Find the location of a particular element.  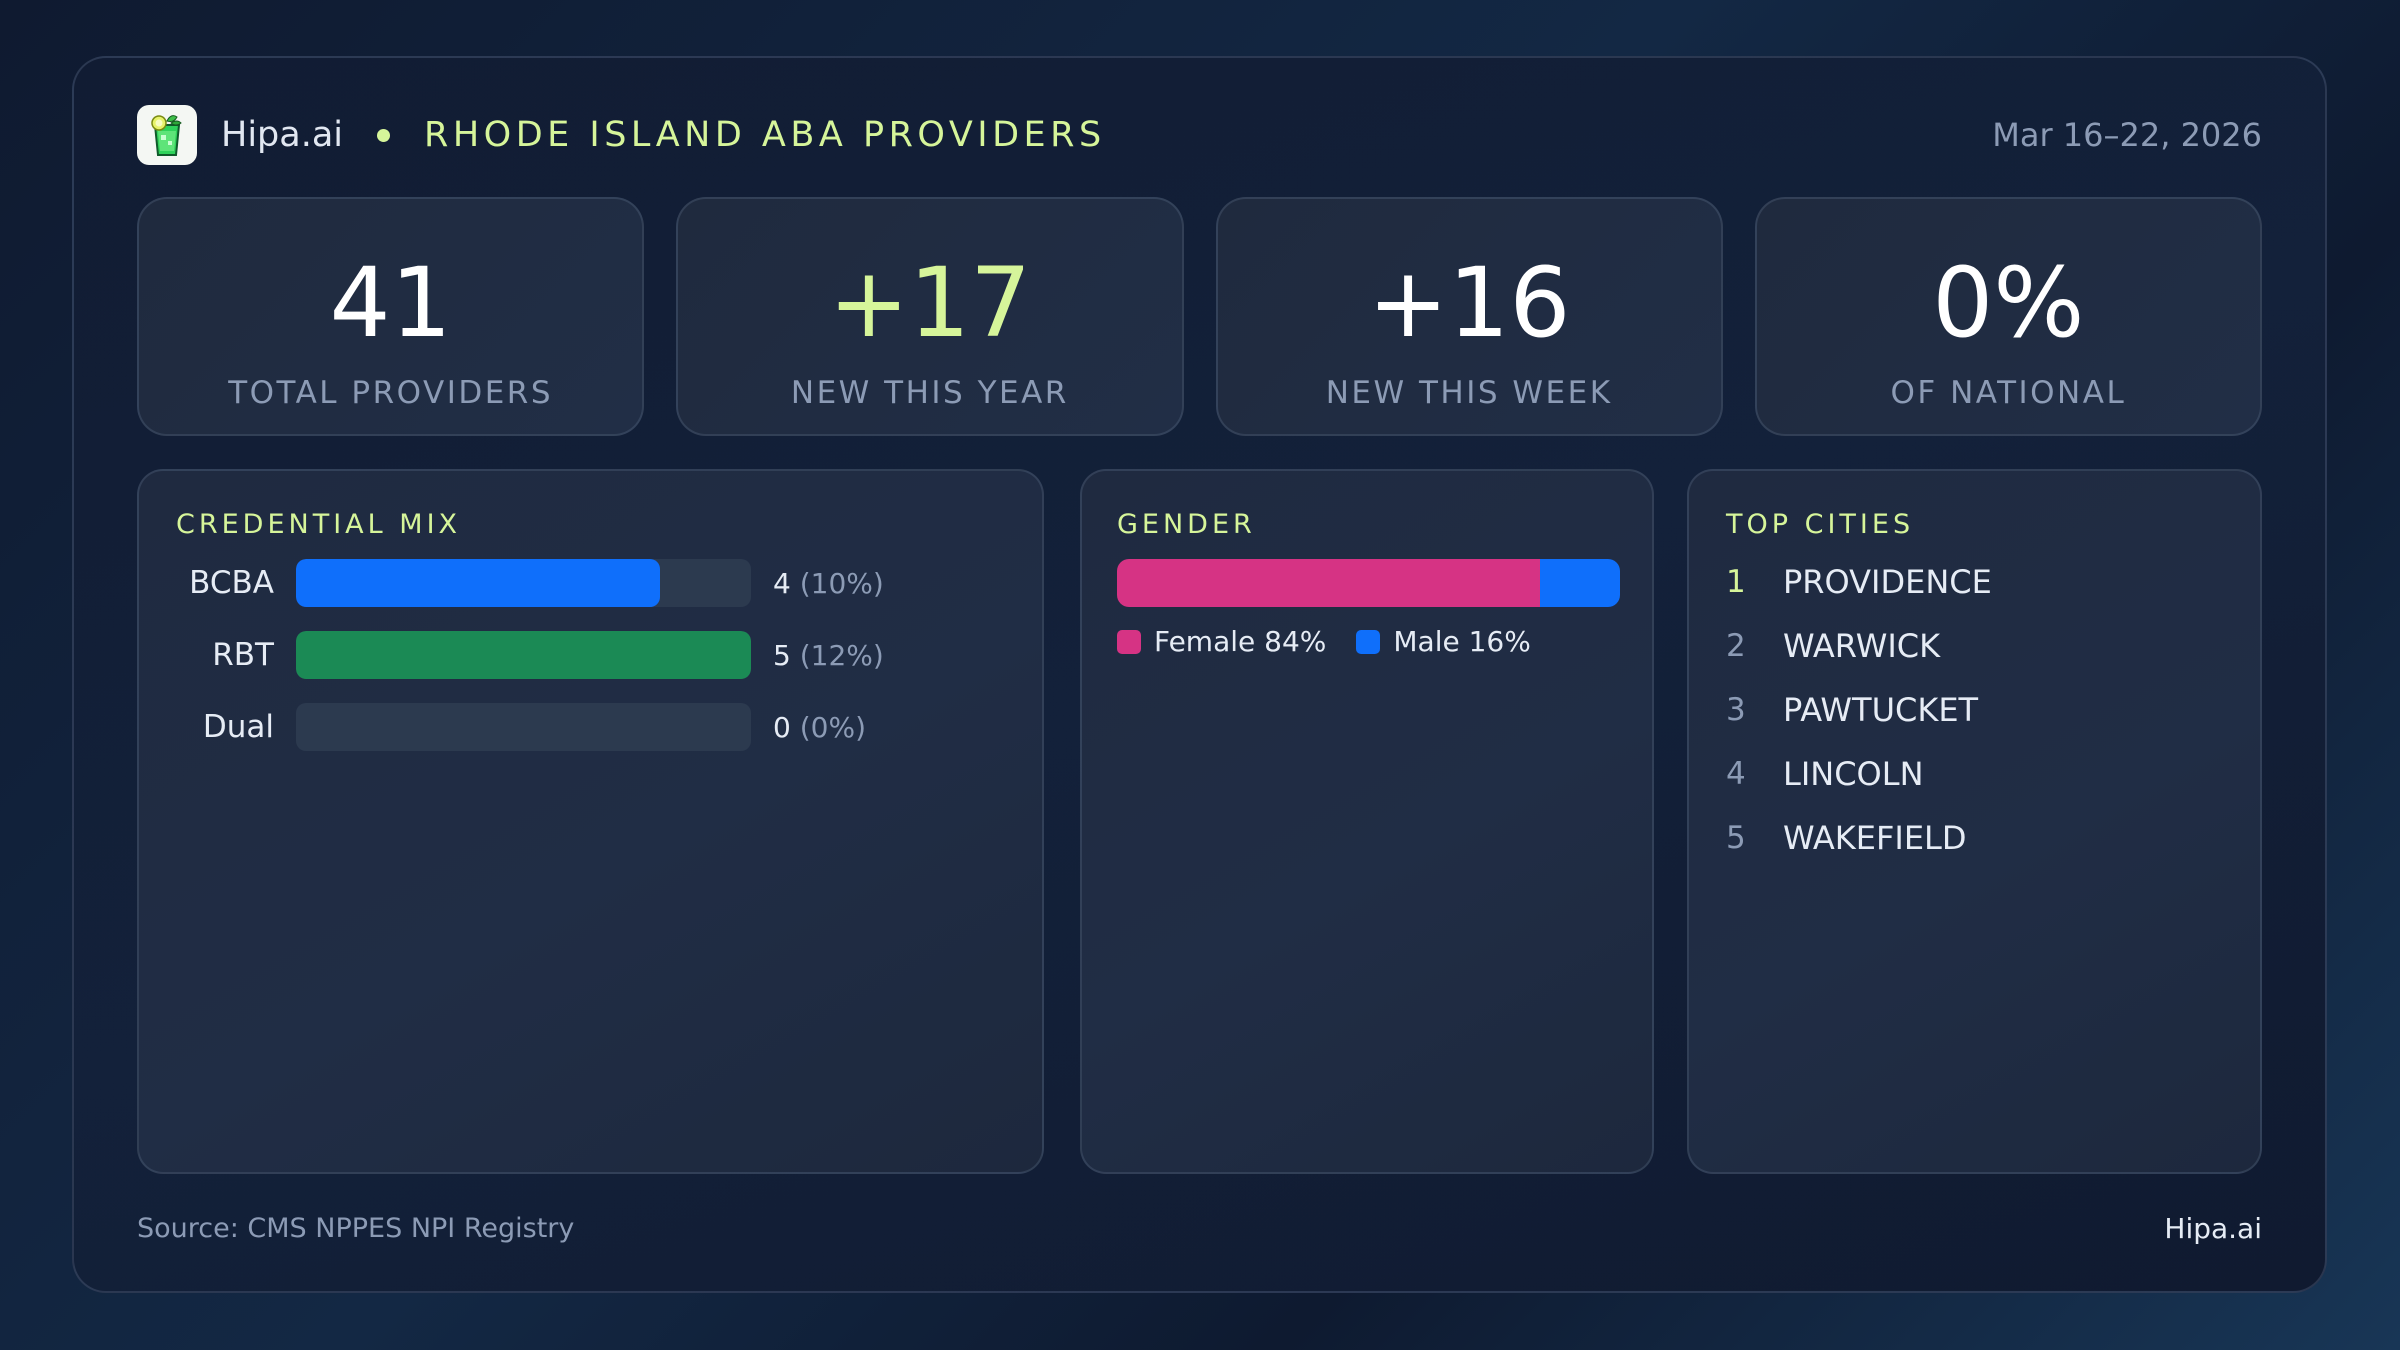

city-rank: 4 is located at coordinates (1736, 774).